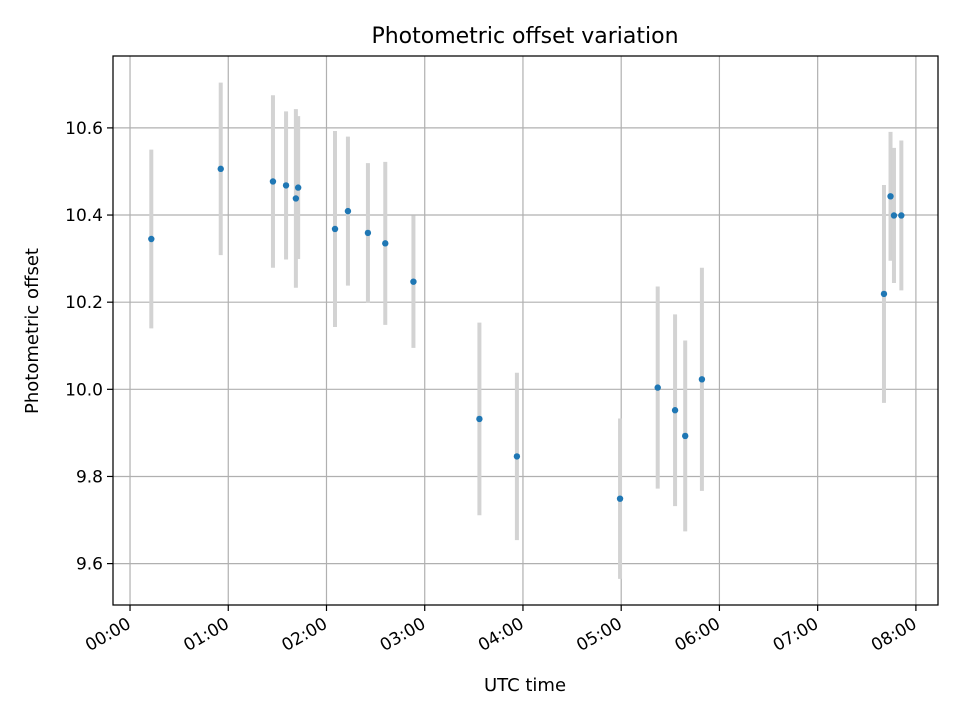  What do you see at coordinates (89, 477) in the screenshot?
I see `y-tick-label: 9.8` at bounding box center [89, 477].